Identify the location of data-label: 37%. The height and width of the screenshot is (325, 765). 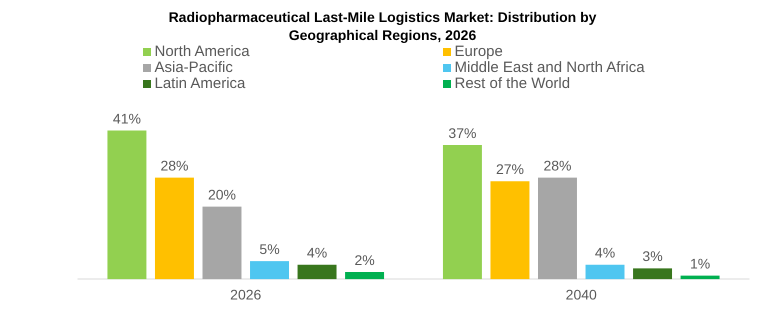
(462, 132).